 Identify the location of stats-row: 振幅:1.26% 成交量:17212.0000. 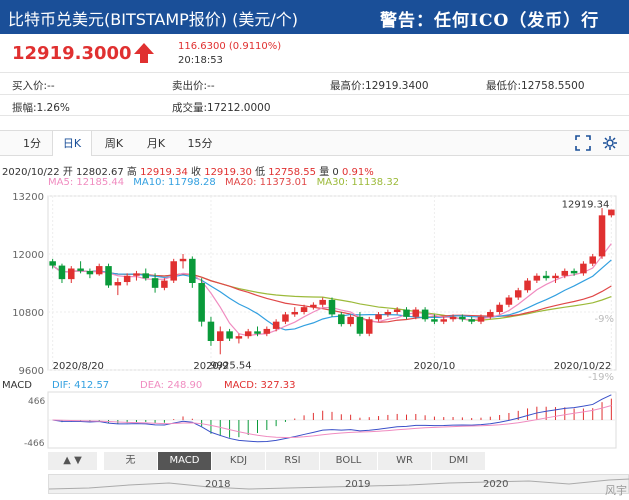
(314, 105).